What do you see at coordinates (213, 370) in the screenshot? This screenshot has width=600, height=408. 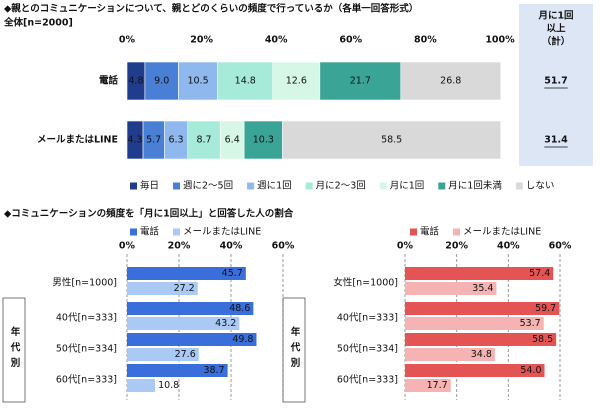 I see `data-label: 38.7` at bounding box center [213, 370].